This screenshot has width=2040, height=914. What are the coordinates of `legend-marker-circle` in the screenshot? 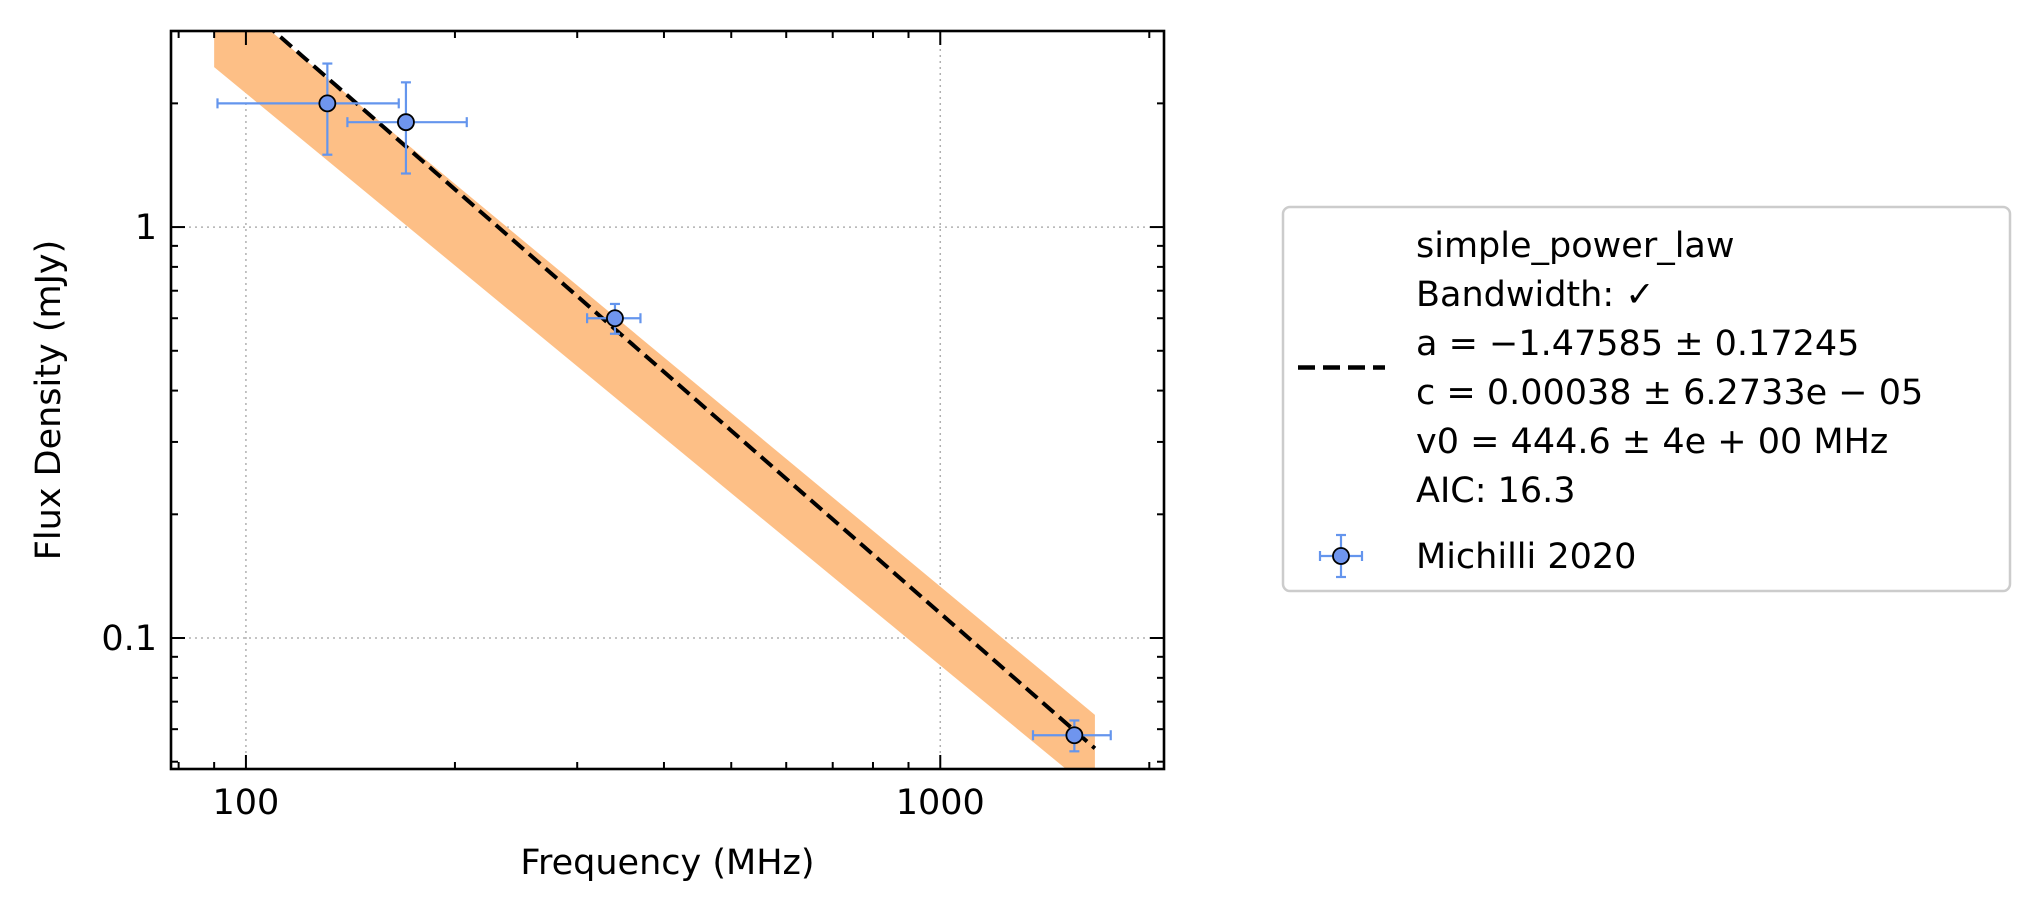 It's located at (1341, 556).